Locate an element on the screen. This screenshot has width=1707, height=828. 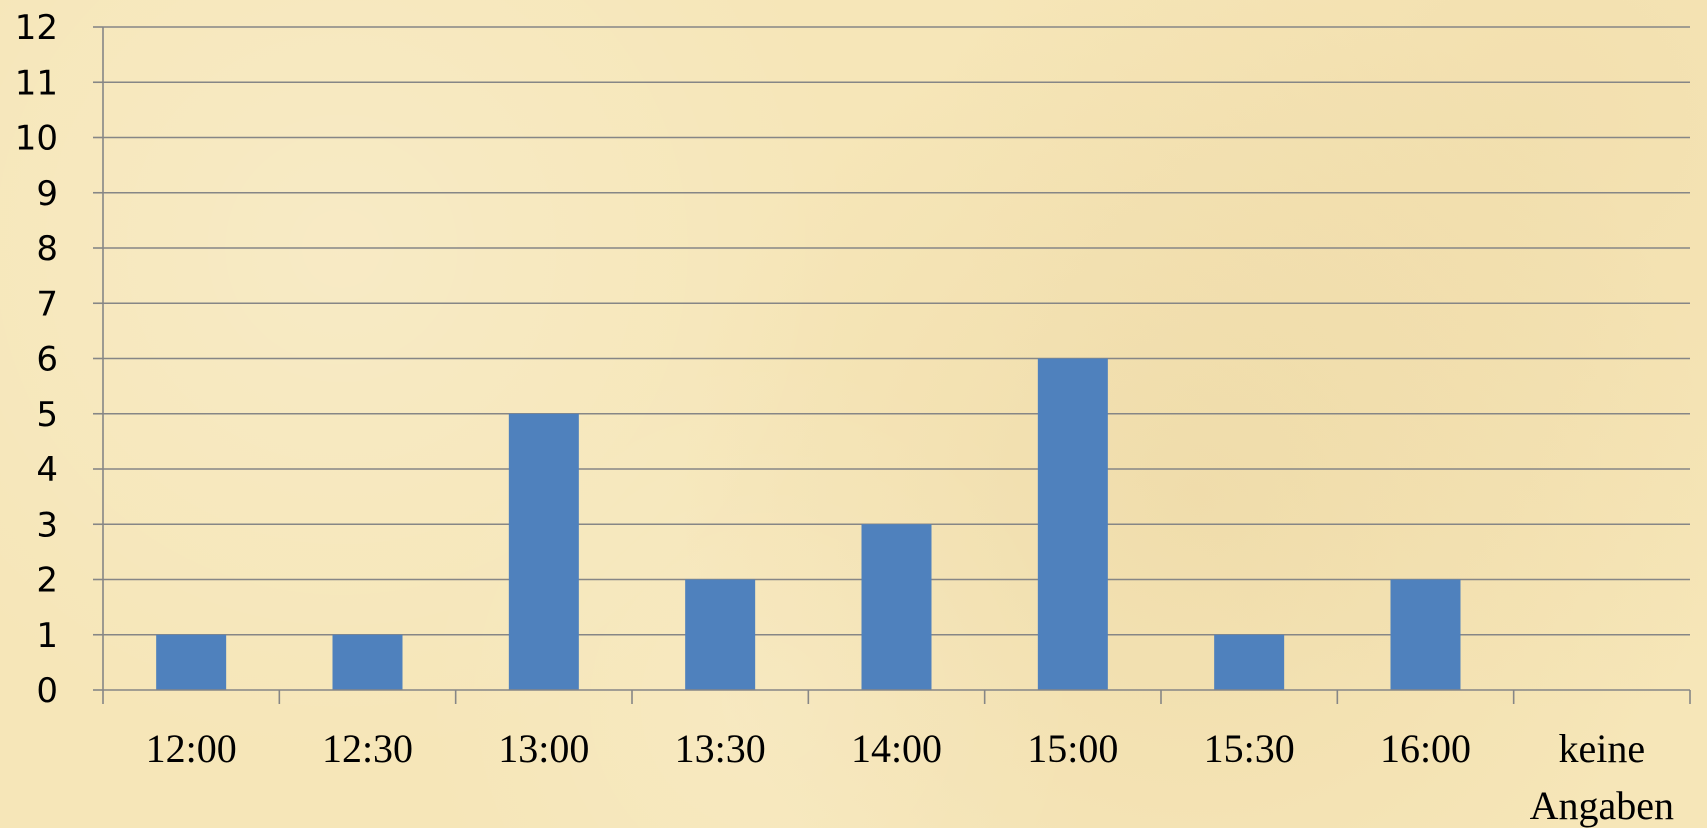
x-tick-label: 15:00 is located at coordinates (1072, 748).